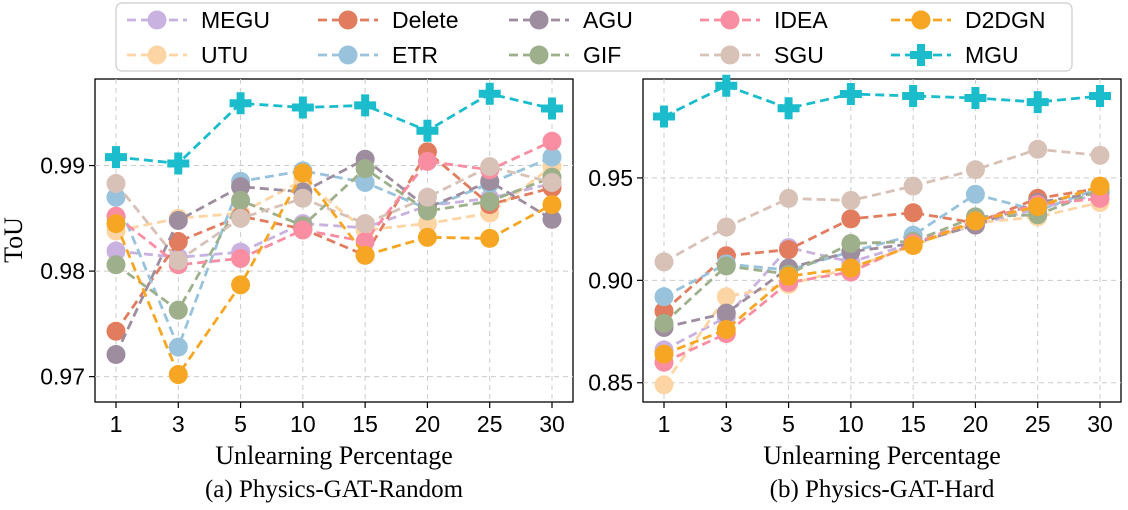 The image size is (1128, 510). I want to click on x-ticks: 1 3 5 10 15 20 25 30, so click(885, 419).